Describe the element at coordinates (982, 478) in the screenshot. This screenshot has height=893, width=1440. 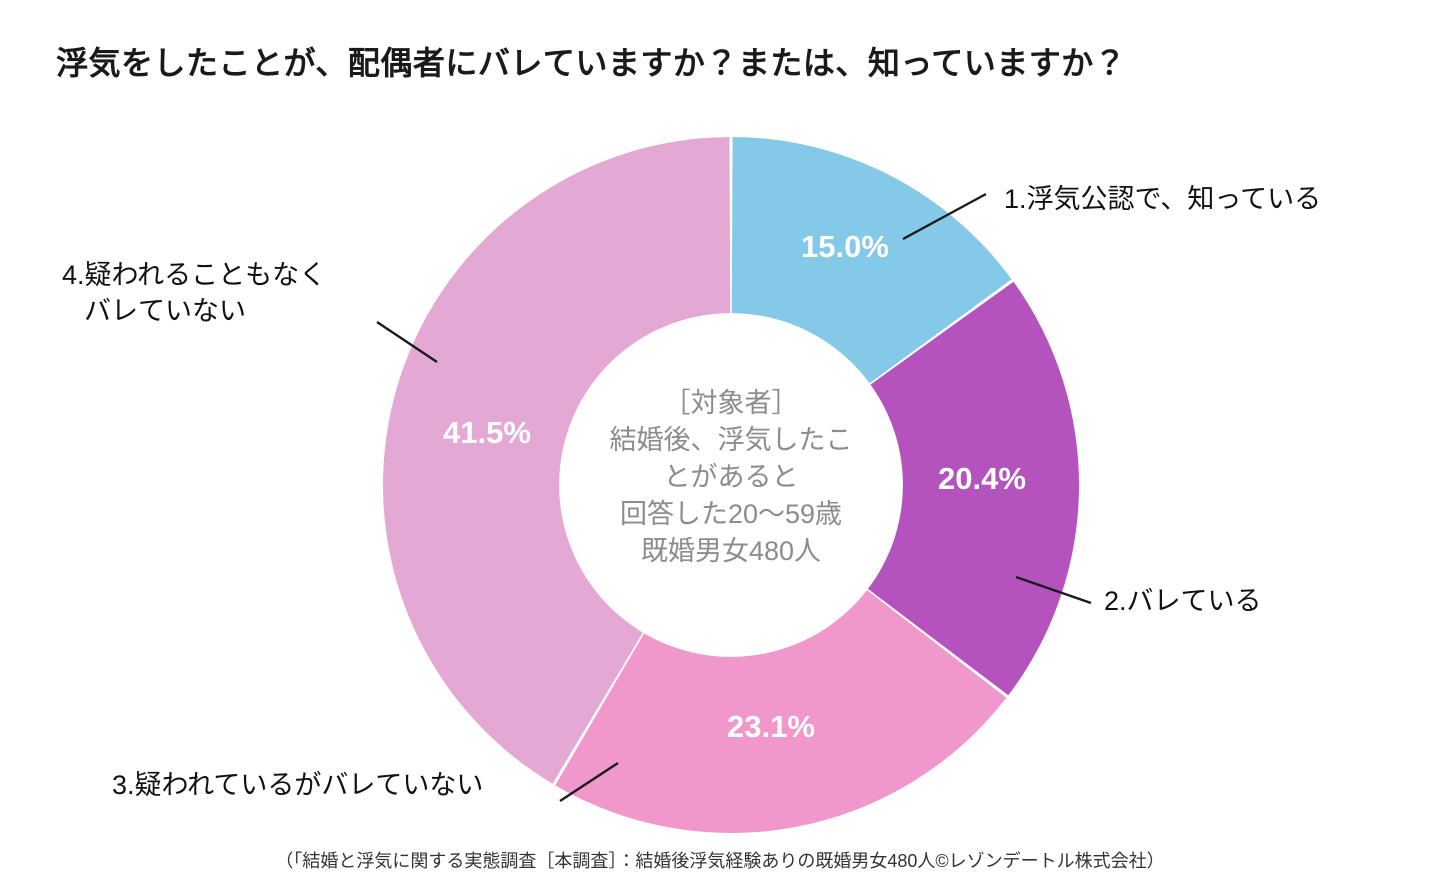
I see `slice-value-2: 20.4%` at that location.